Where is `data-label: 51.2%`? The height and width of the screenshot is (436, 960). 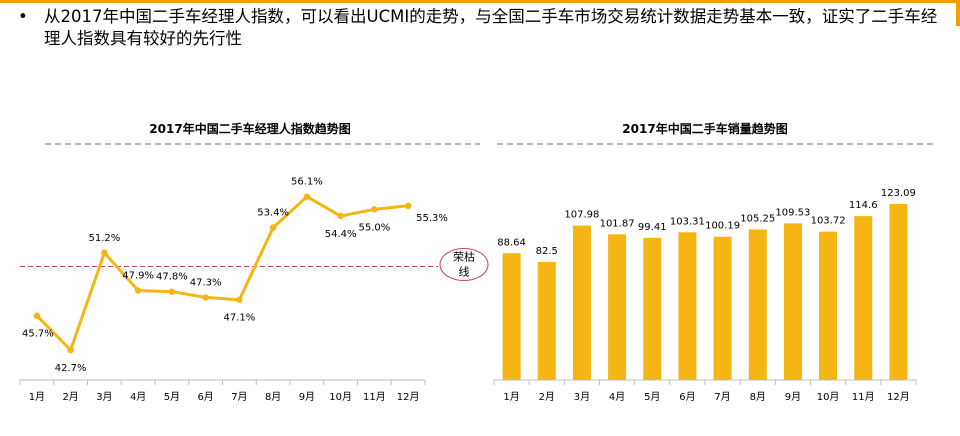 data-label: 51.2% is located at coordinates (104, 238).